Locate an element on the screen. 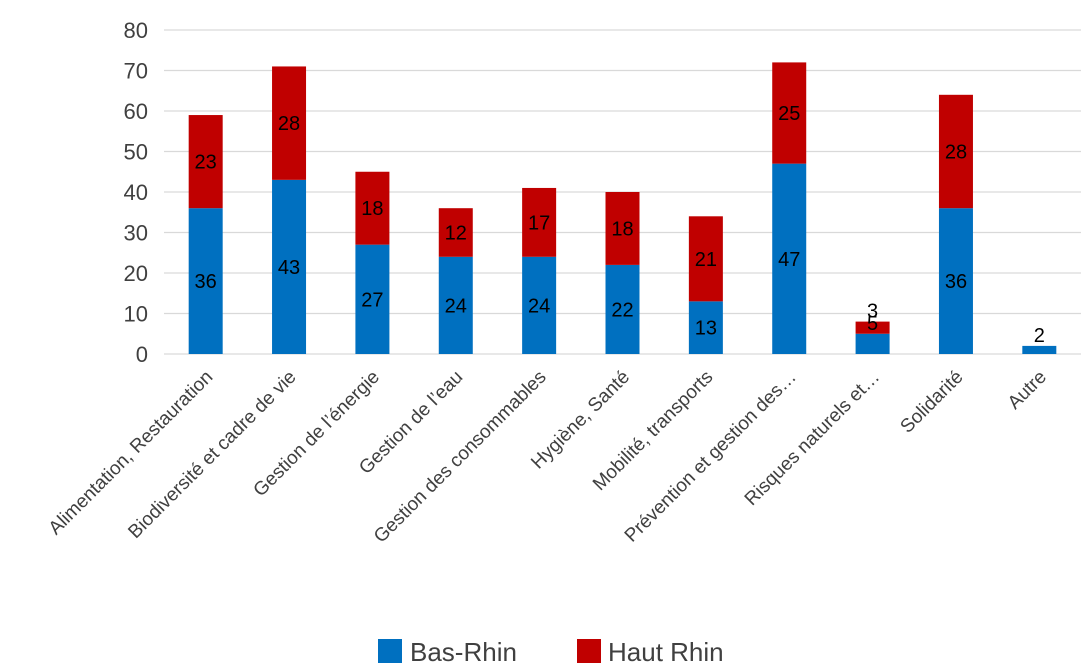  data-label: 22 is located at coordinates (622, 310).